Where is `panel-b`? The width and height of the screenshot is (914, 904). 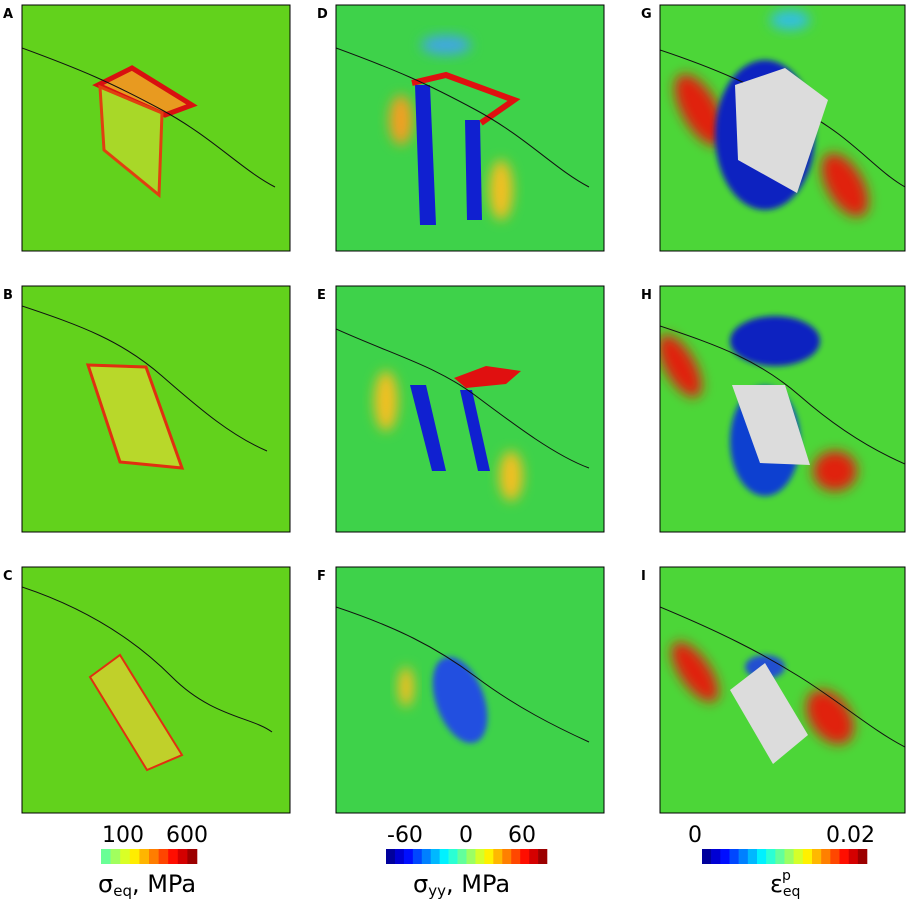 panel-b is located at coordinates (156, 409).